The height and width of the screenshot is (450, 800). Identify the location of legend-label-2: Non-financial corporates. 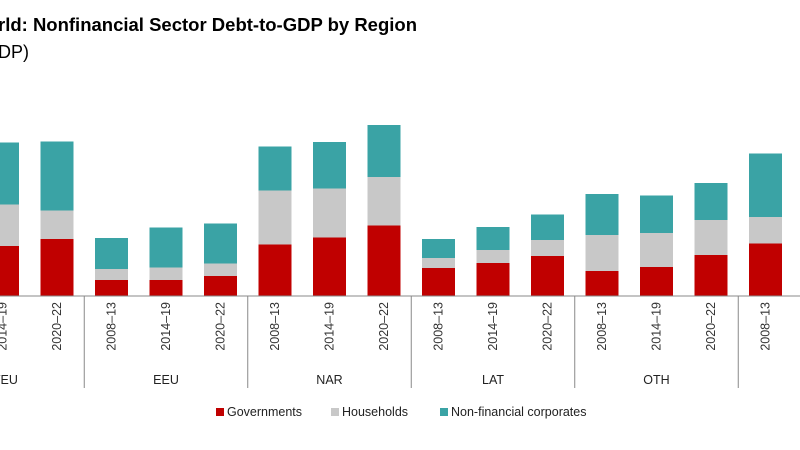
(519, 412).